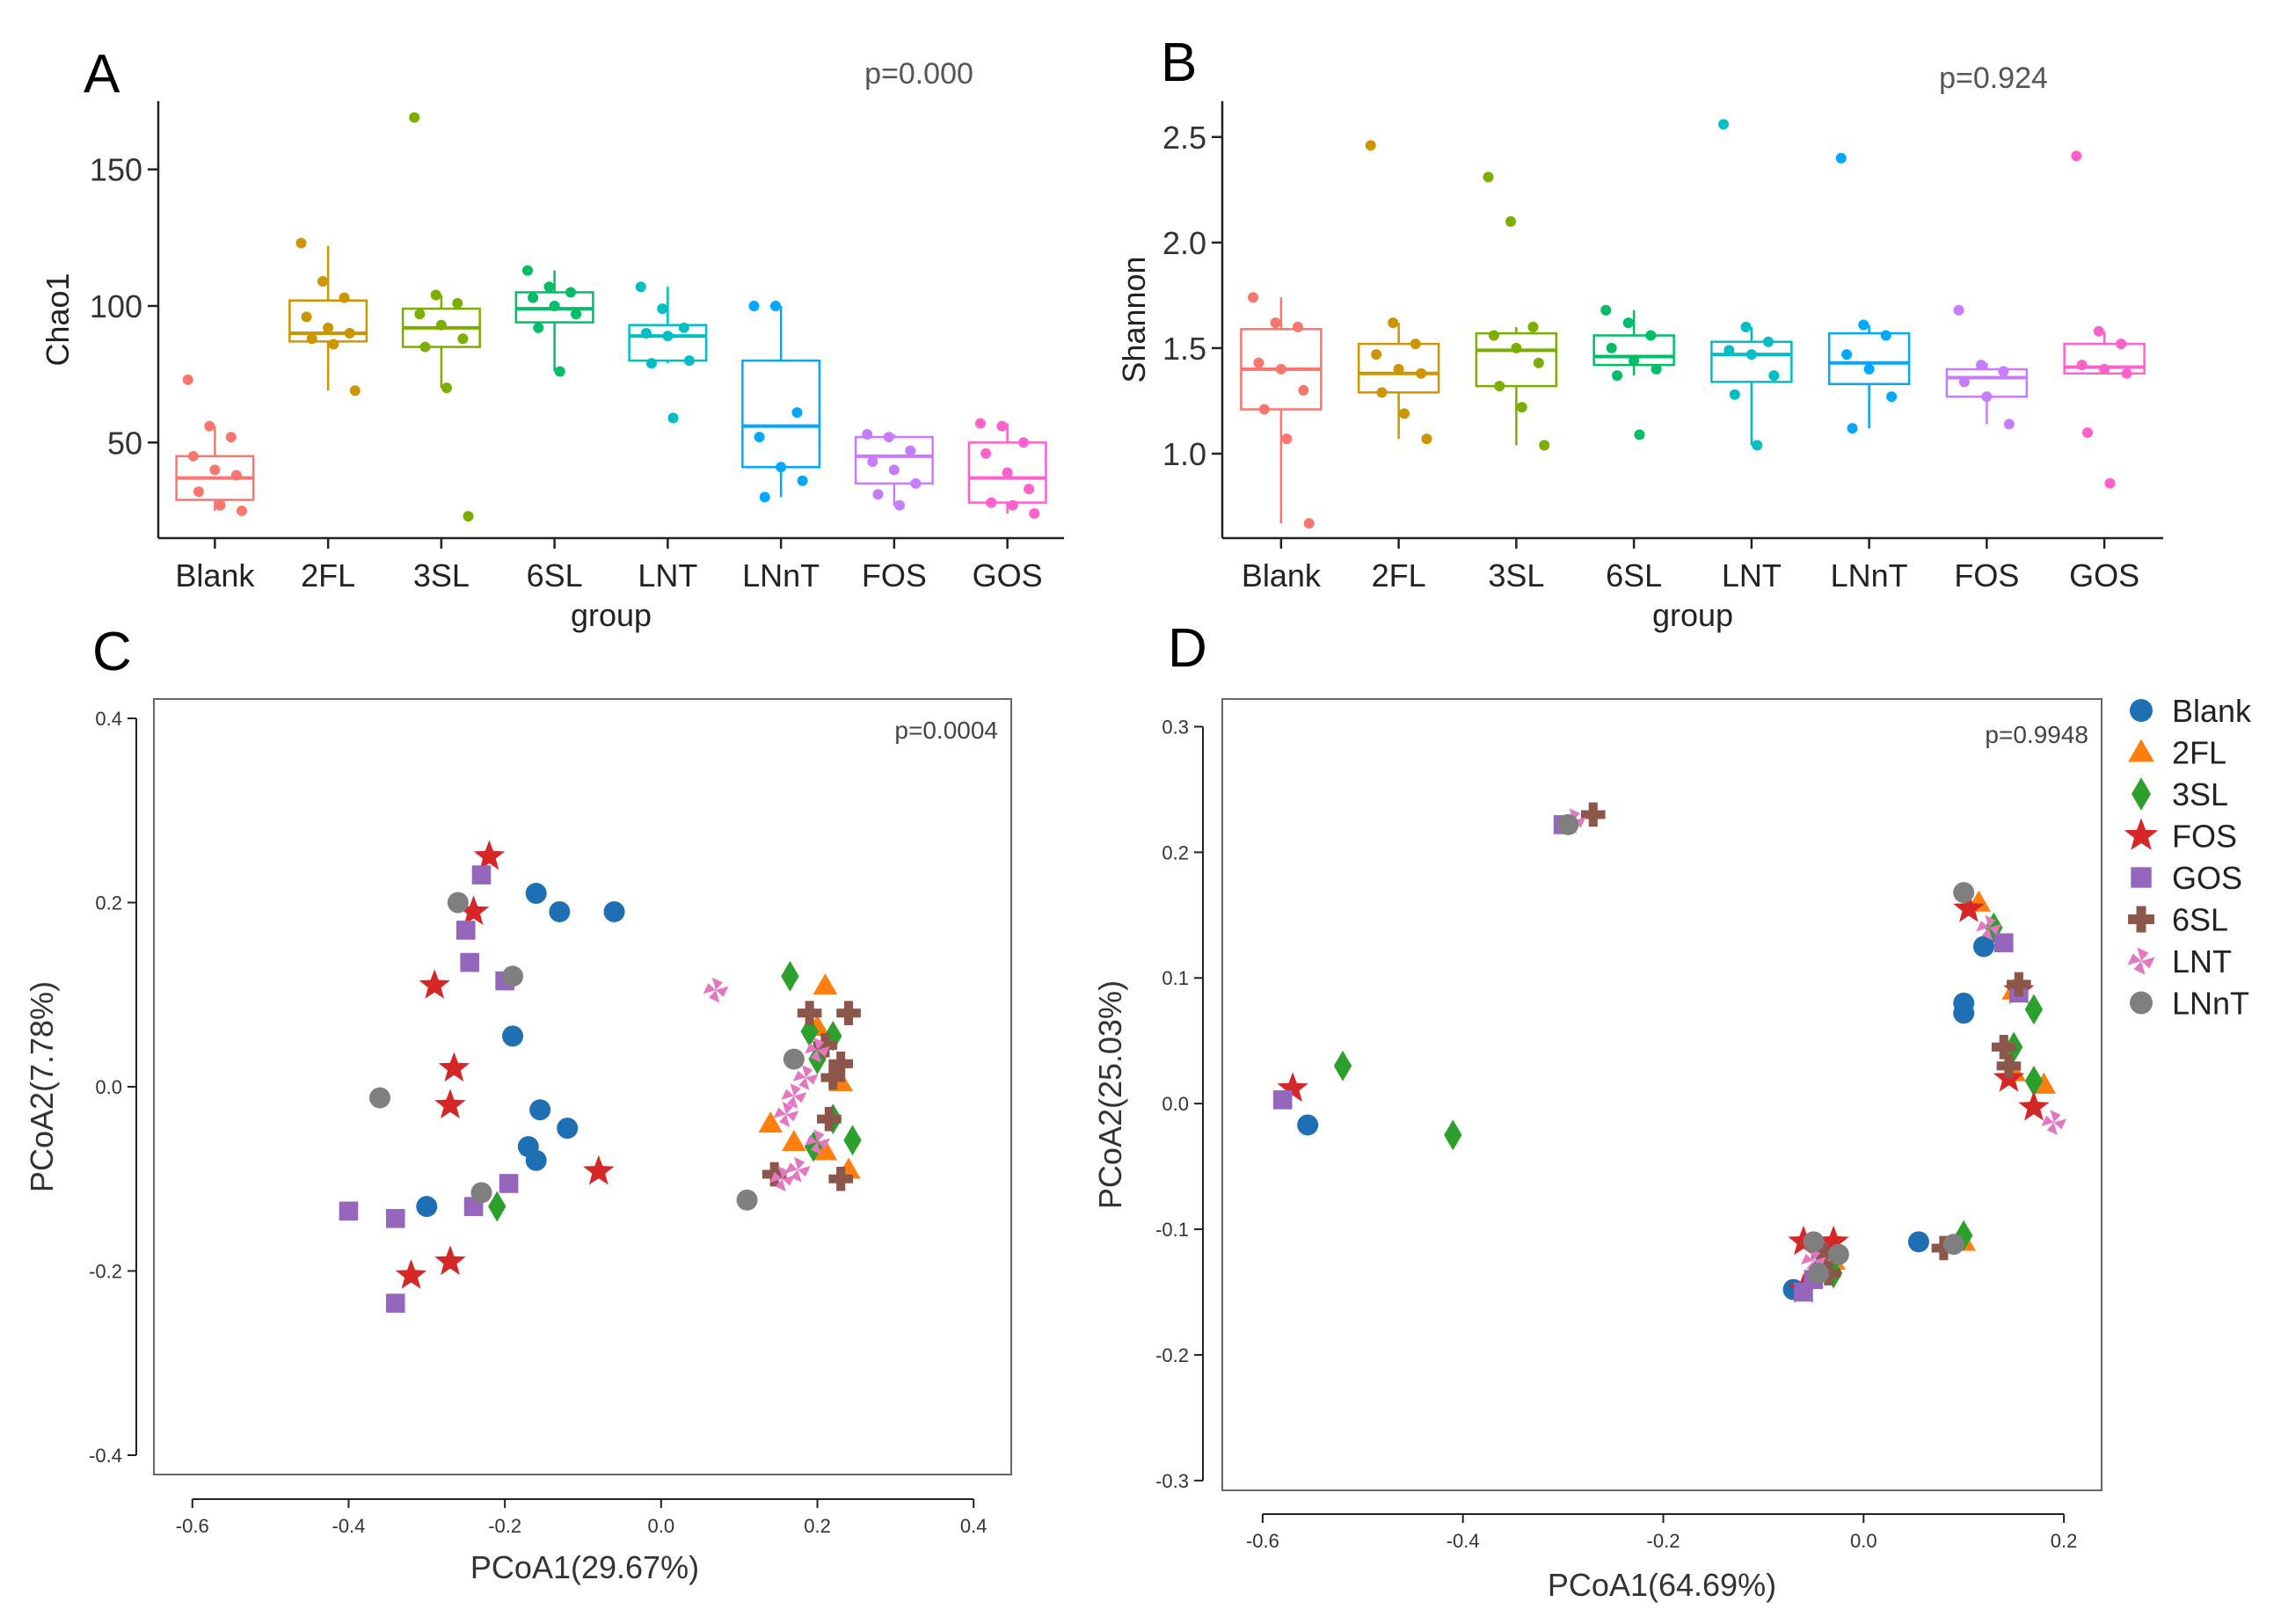 The height and width of the screenshot is (1624, 2281). I want to click on x-tick-label: 0.0, so click(661, 1526).